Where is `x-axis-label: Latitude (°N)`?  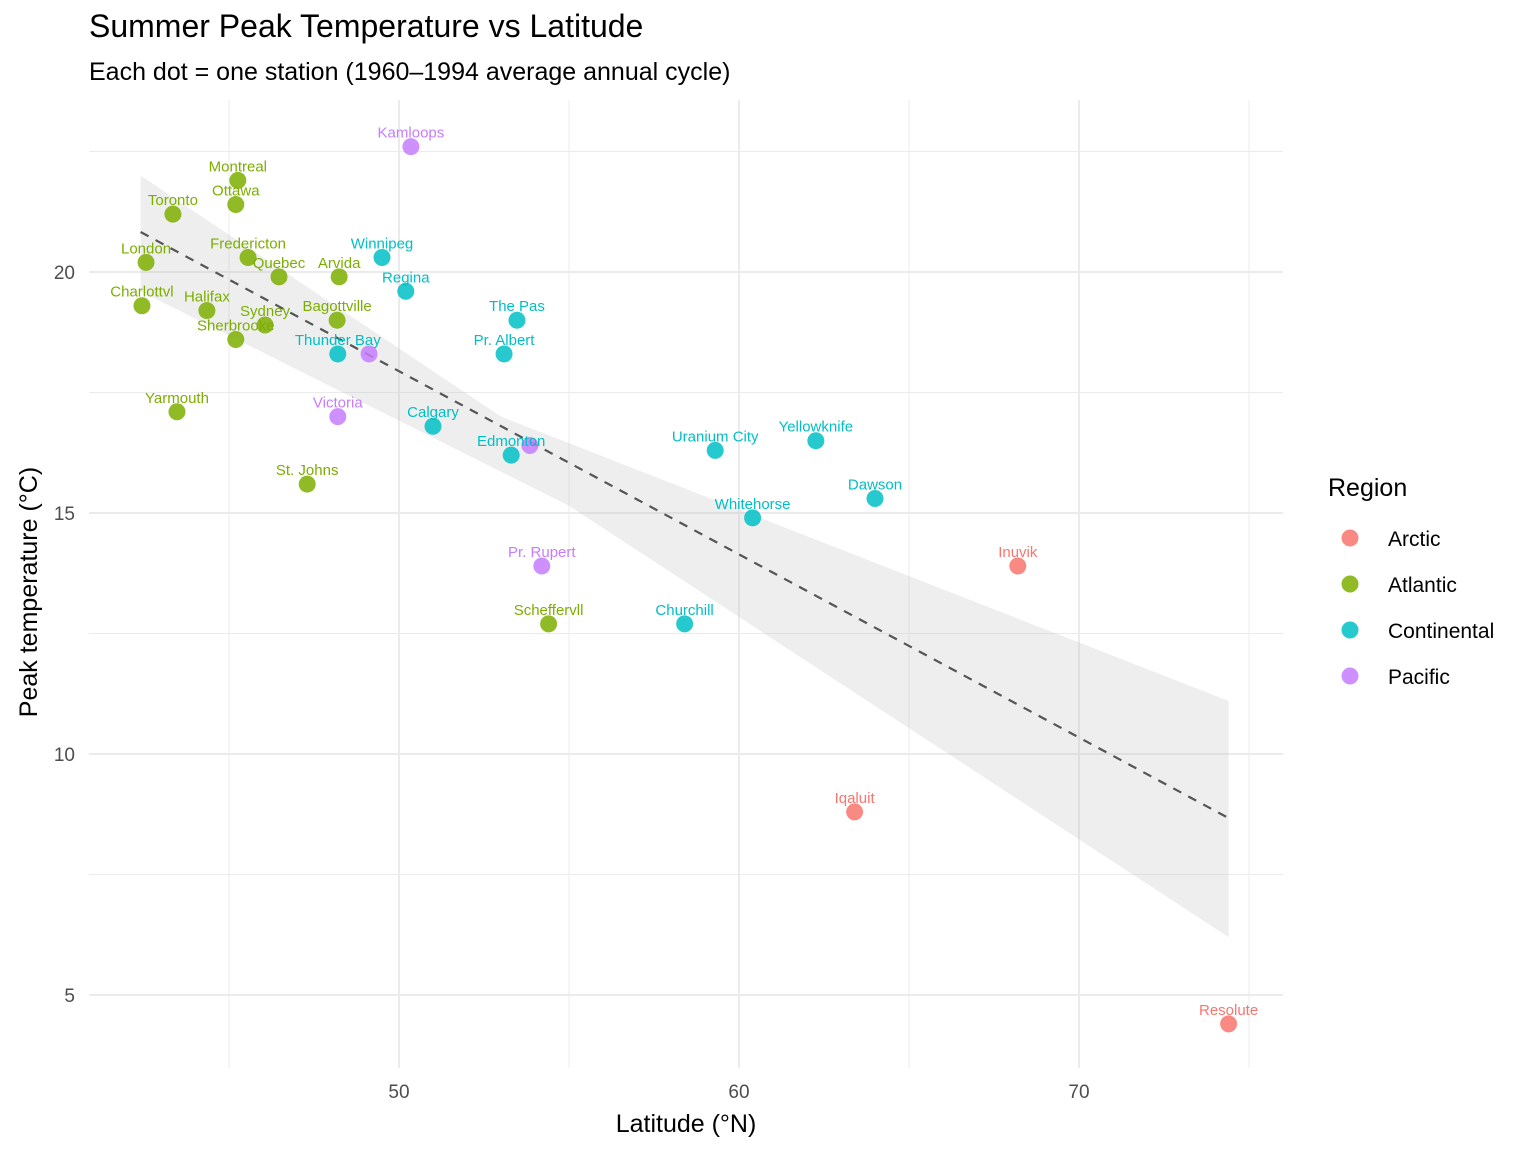
x-axis-label: Latitude (°N) is located at coordinates (686, 1124).